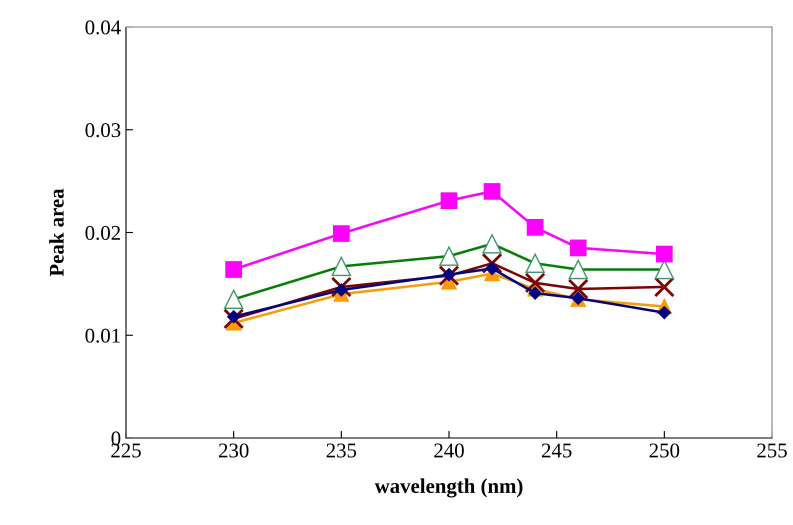  Describe the element at coordinates (665, 450) in the screenshot. I see `x-tick-label: 250` at that location.